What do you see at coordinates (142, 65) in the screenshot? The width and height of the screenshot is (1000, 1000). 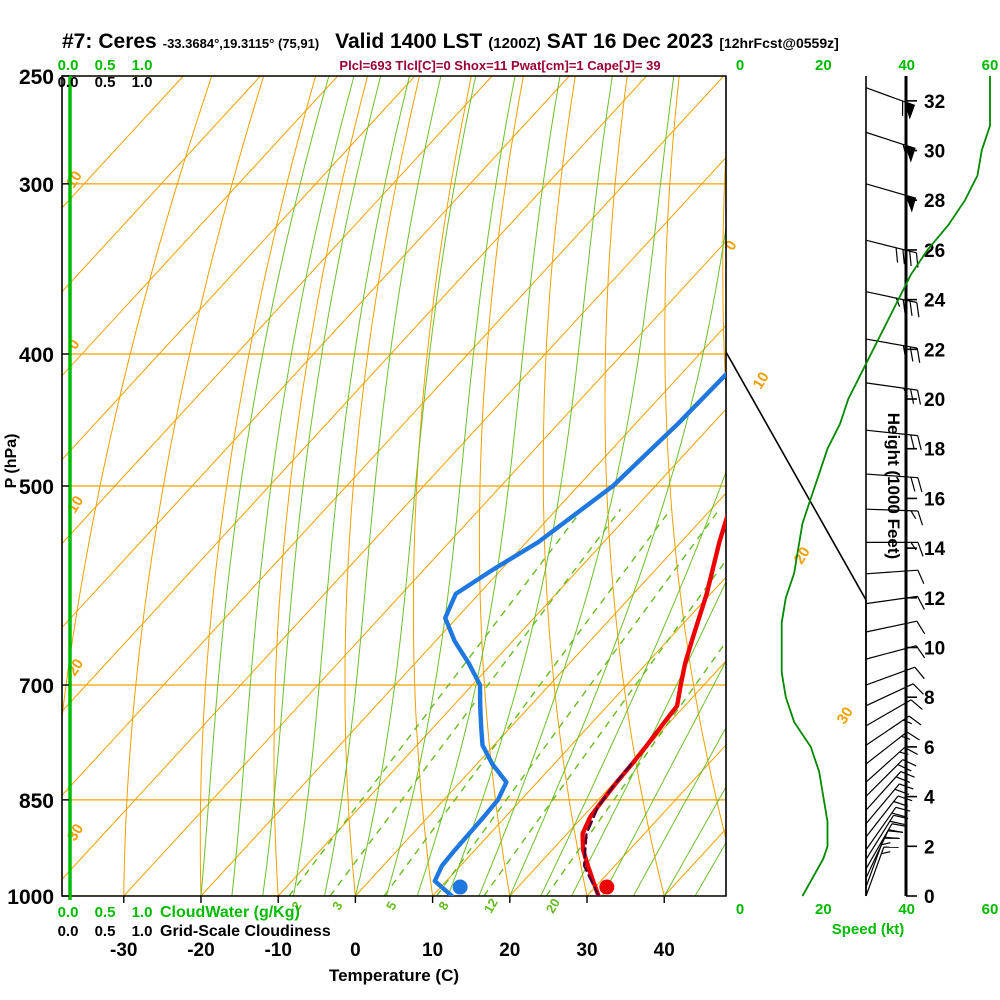 I see `cloudwater-tick-top: 1.0` at bounding box center [142, 65].